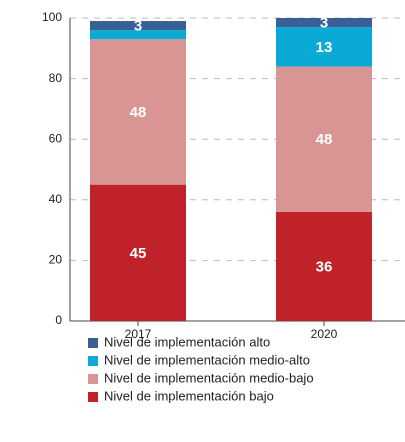 The width and height of the screenshot is (405, 442). Describe the element at coordinates (138, 334) in the screenshot. I see `x-tick-label: 2017` at that location.